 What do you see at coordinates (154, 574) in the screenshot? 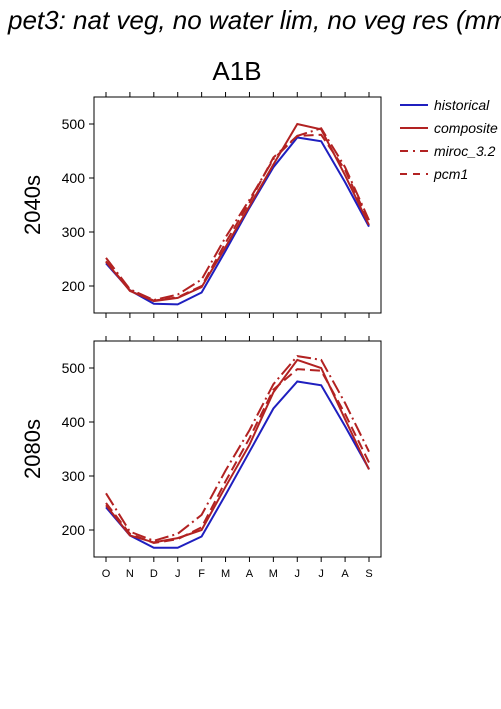
I see `x-tick-label: D` at bounding box center [154, 574].